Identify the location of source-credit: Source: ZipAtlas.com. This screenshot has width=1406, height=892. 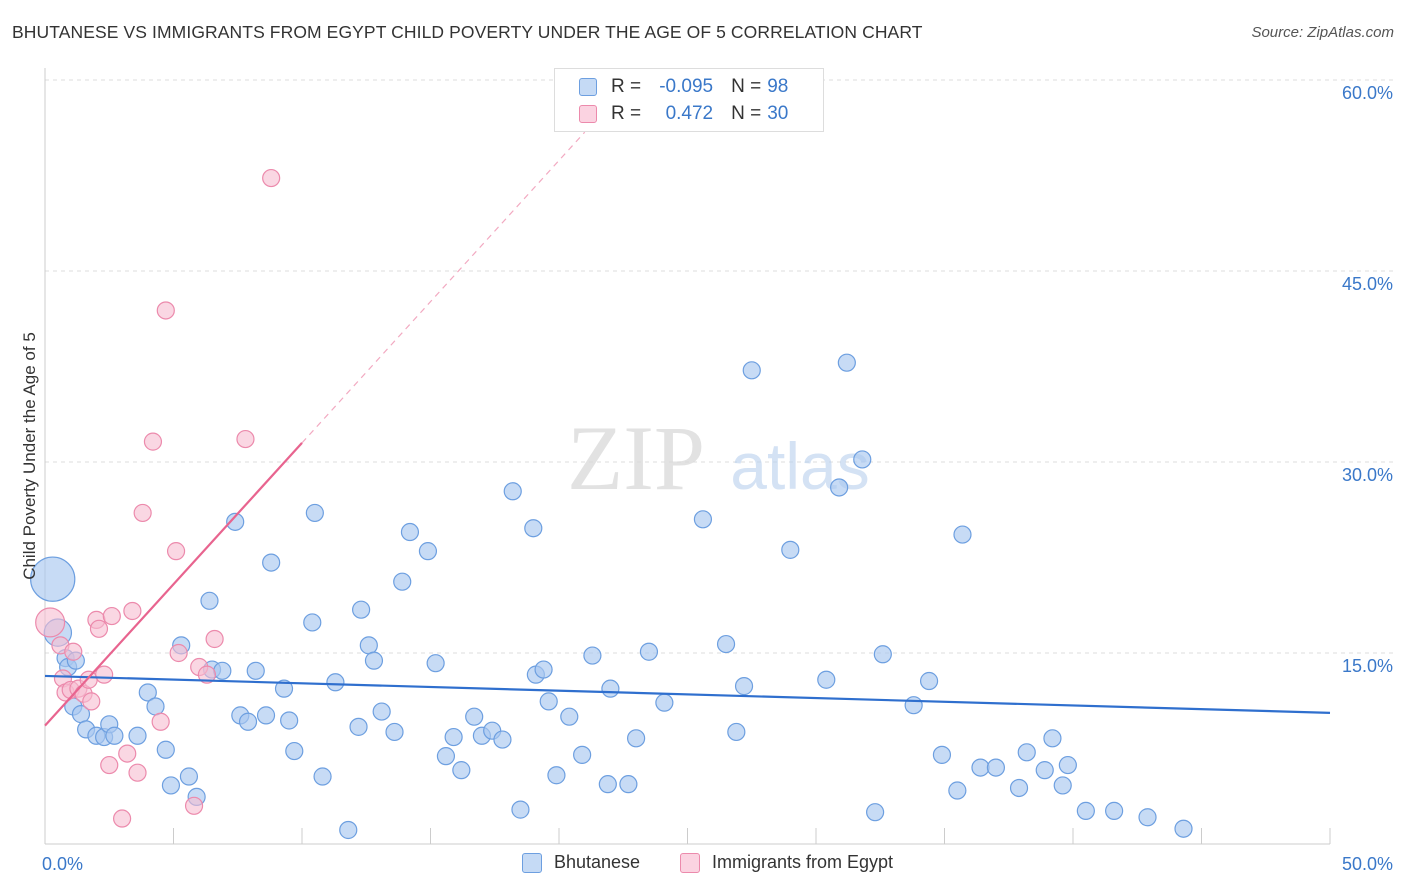
(1322, 32).